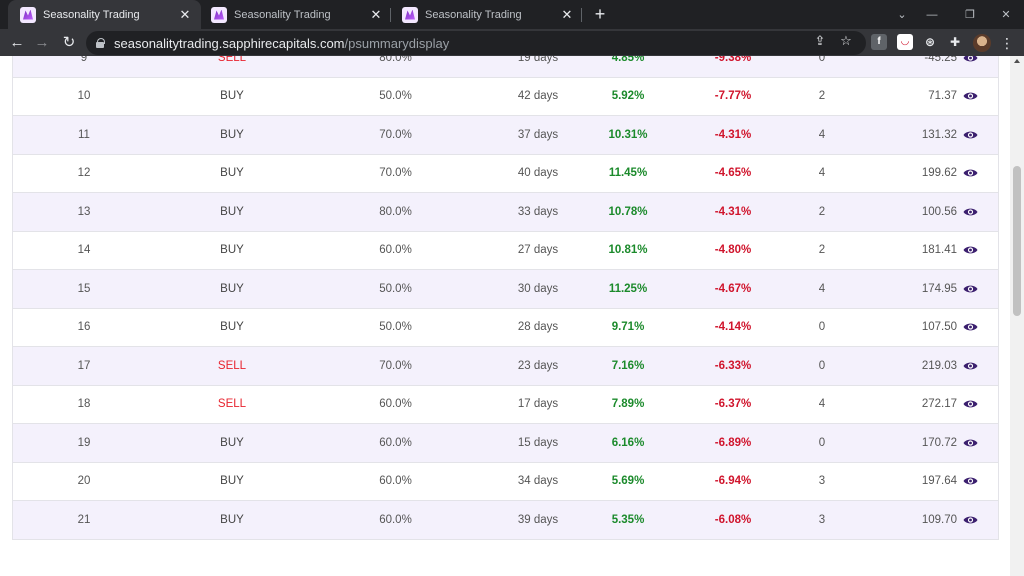 Image resolution: width=1024 pixels, height=576 pixels. What do you see at coordinates (505, 173) in the screenshot?
I see `table-row: 12 BUY 70.0% 40 days 11.45% -4.65% 4 199.62` at bounding box center [505, 173].